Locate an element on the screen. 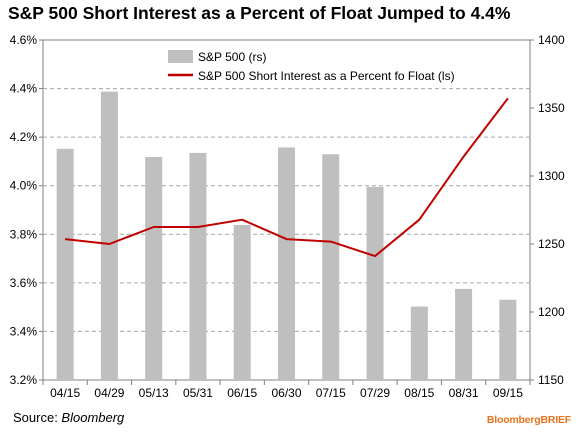  x-tick-label: 09/15 is located at coordinates (508, 393).